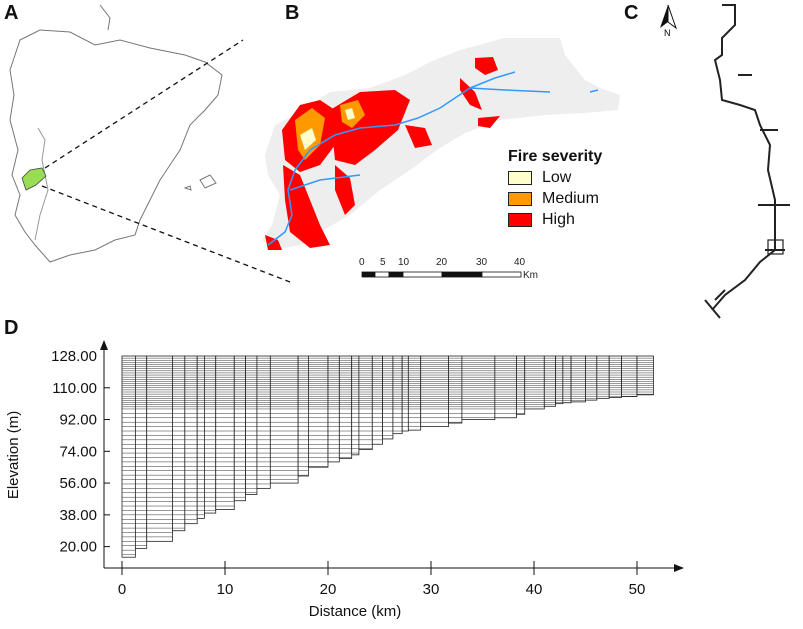  What do you see at coordinates (520, 262) in the screenshot?
I see `scale-label-40: 40` at bounding box center [520, 262].